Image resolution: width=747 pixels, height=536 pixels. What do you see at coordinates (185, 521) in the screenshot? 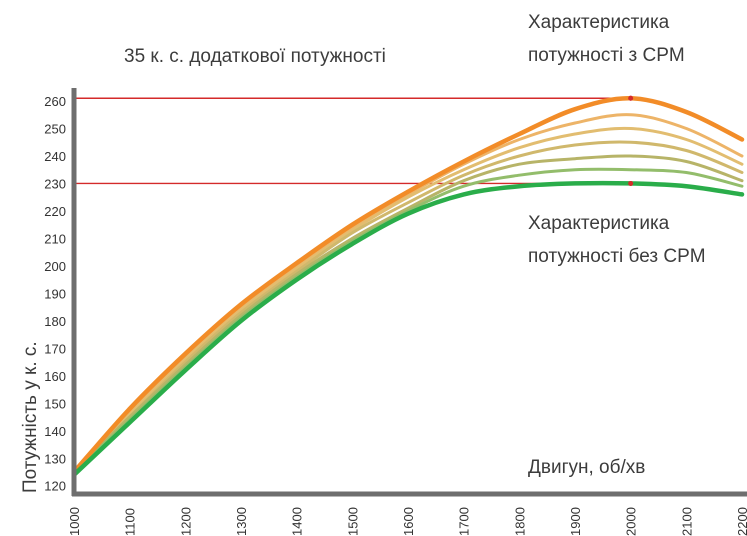
I see `x-tick-label: 1200` at bounding box center [185, 521].